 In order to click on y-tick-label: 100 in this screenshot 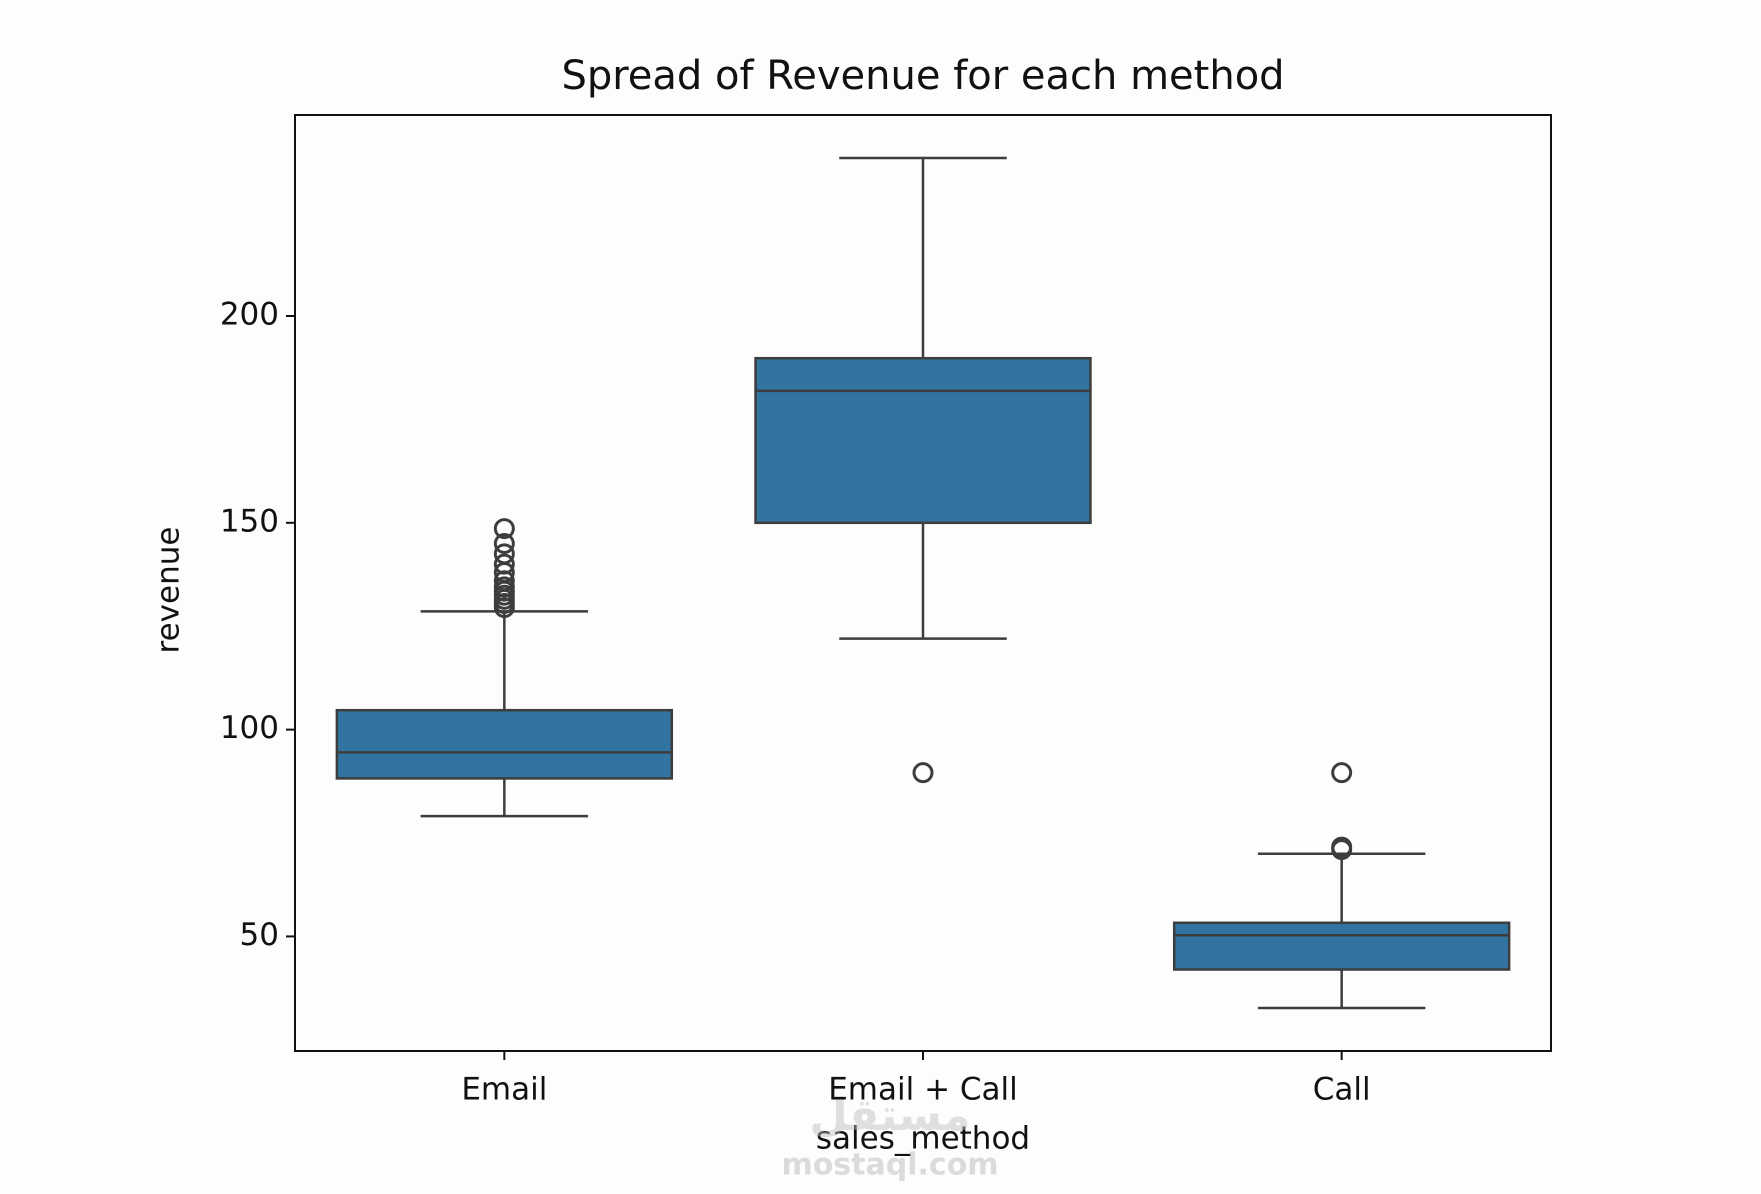, I will do `click(249, 728)`.